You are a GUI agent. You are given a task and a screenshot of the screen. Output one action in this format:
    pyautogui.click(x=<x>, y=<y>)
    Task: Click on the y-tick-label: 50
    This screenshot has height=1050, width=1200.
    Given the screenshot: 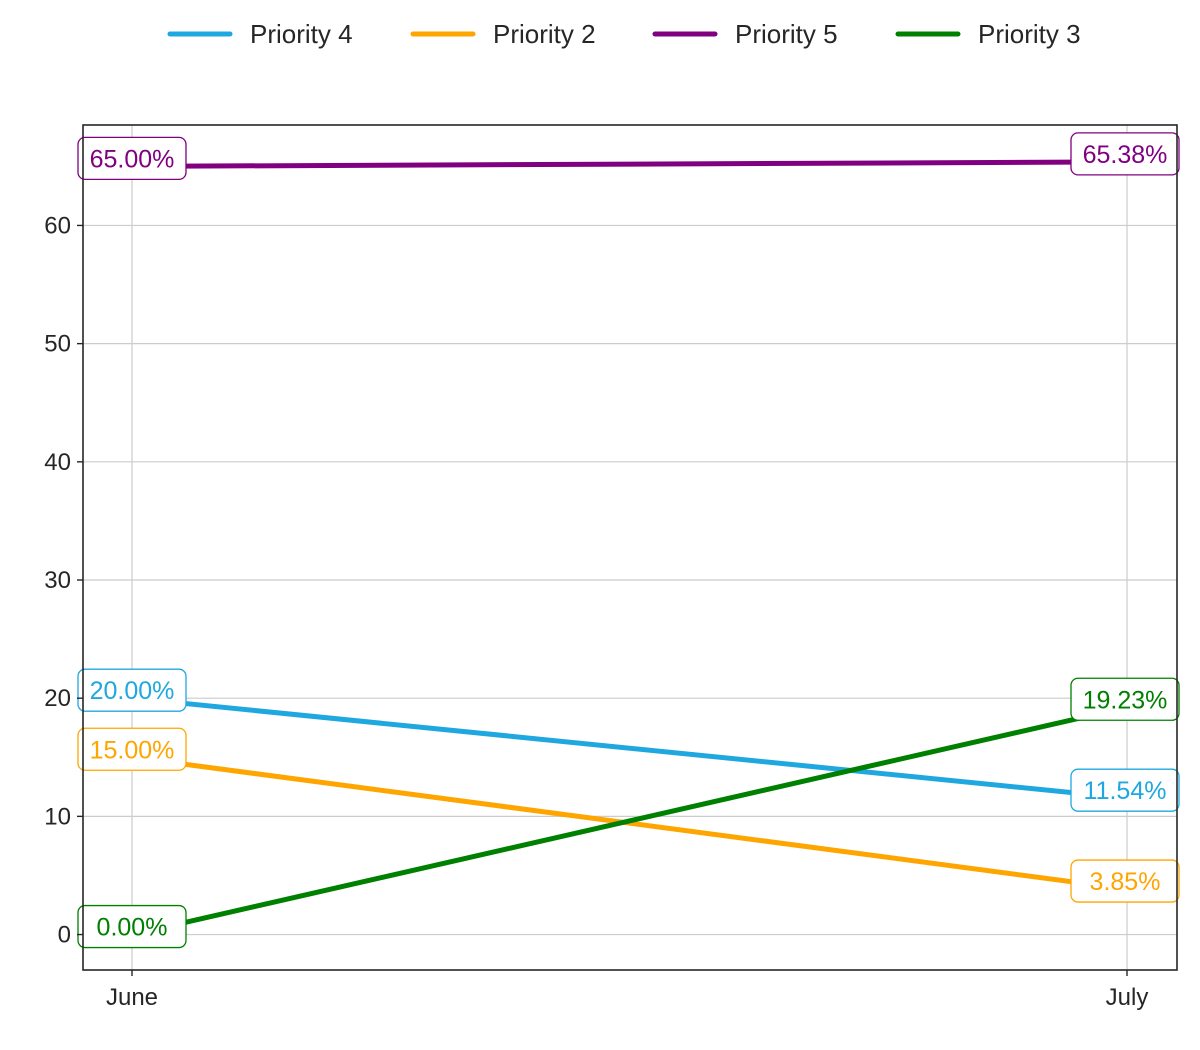 What is the action you would take?
    pyautogui.click(x=57, y=344)
    